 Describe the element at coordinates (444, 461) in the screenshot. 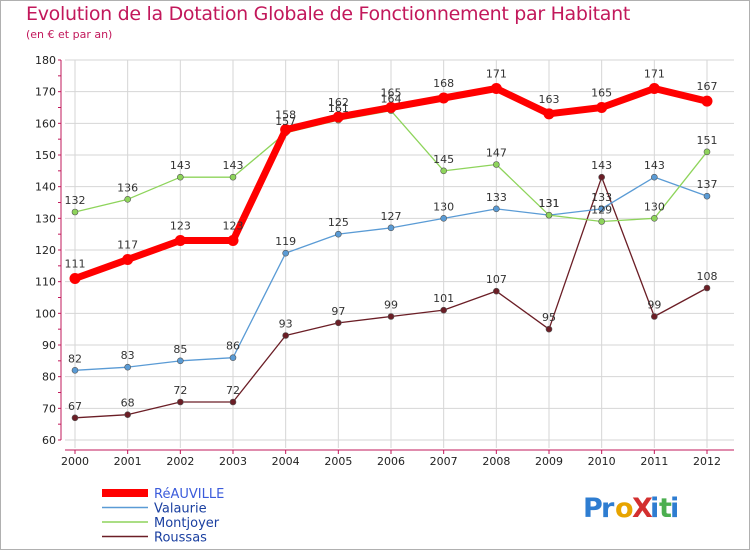

I see `x-tick-label: 2007` at that location.